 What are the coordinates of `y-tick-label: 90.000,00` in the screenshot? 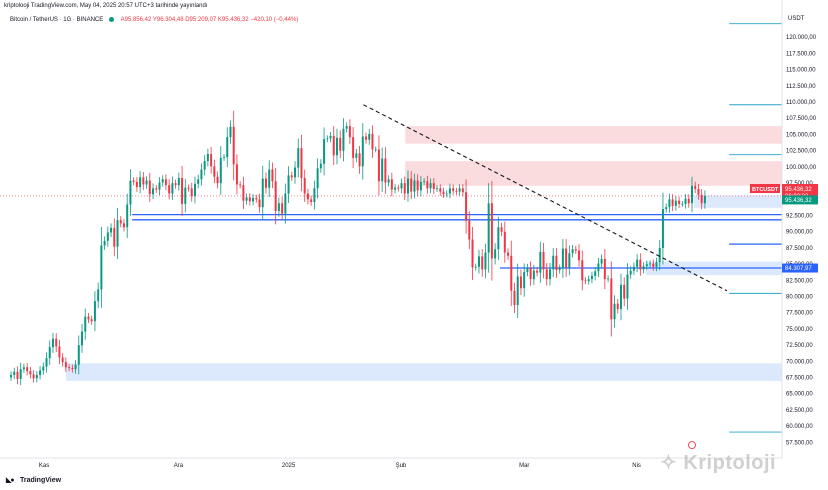 It's located at (799, 233).